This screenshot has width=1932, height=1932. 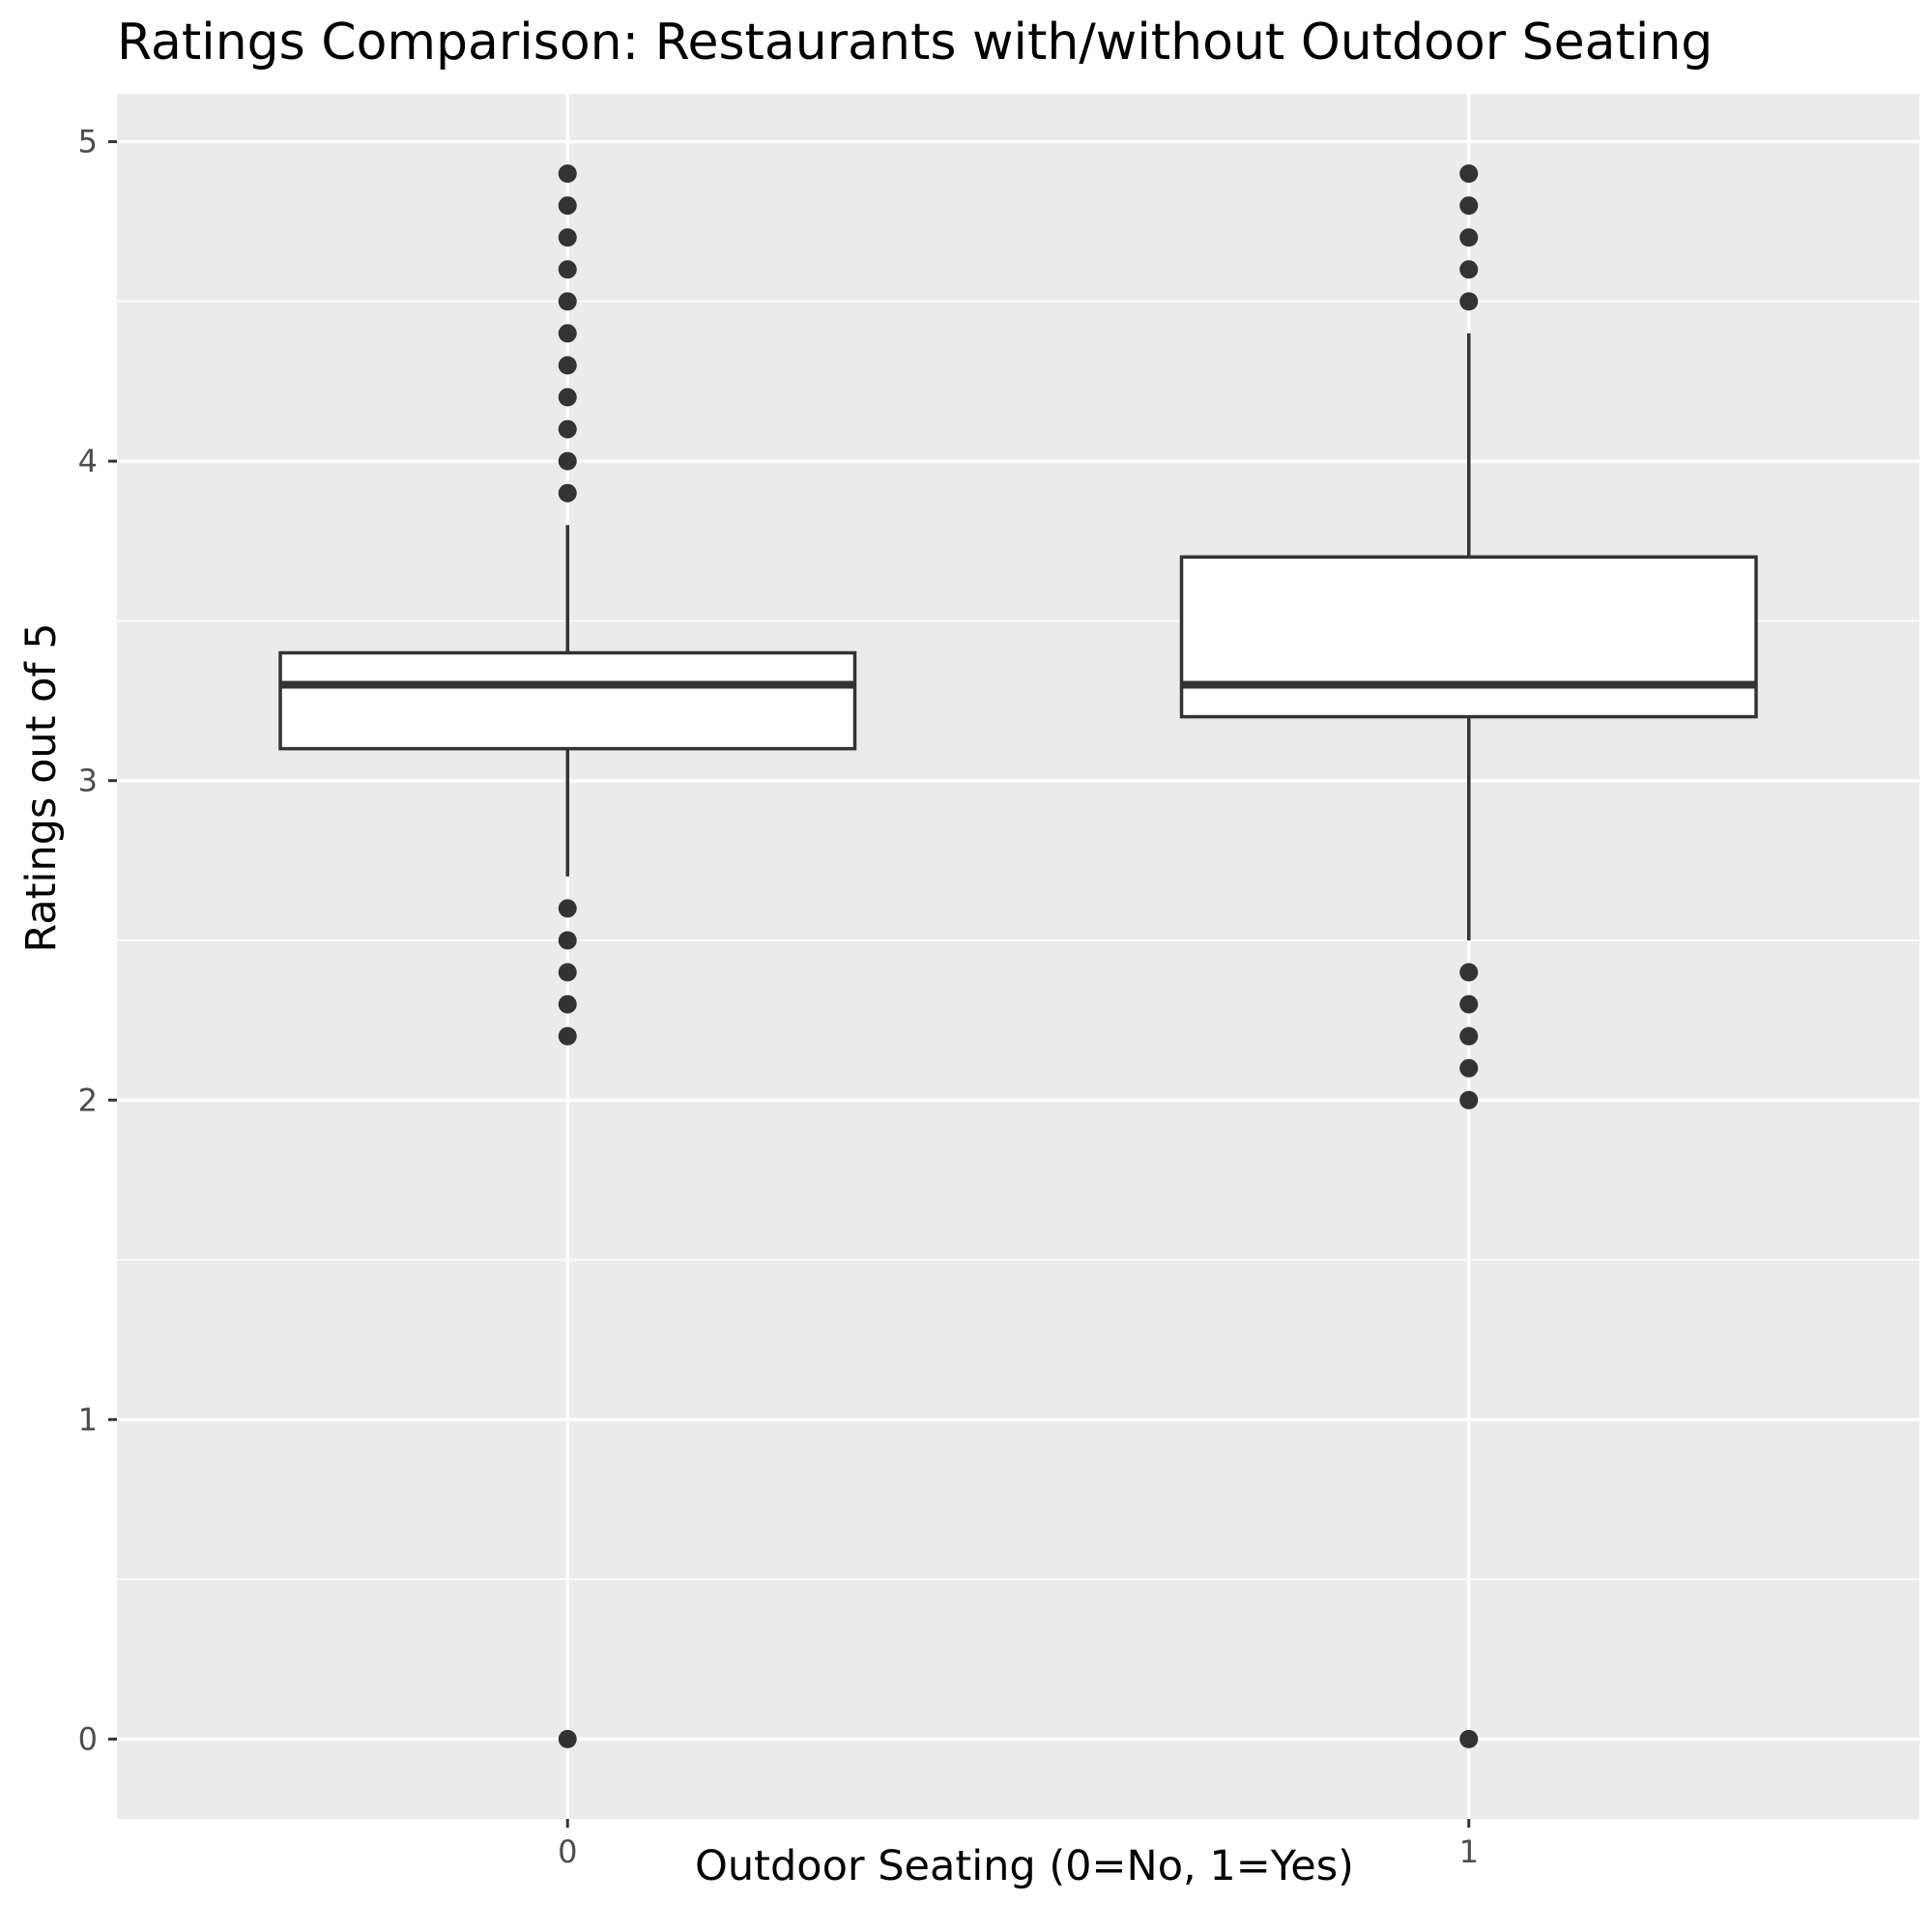 I want to click on x-tick-label: 1, so click(x=1469, y=1851).